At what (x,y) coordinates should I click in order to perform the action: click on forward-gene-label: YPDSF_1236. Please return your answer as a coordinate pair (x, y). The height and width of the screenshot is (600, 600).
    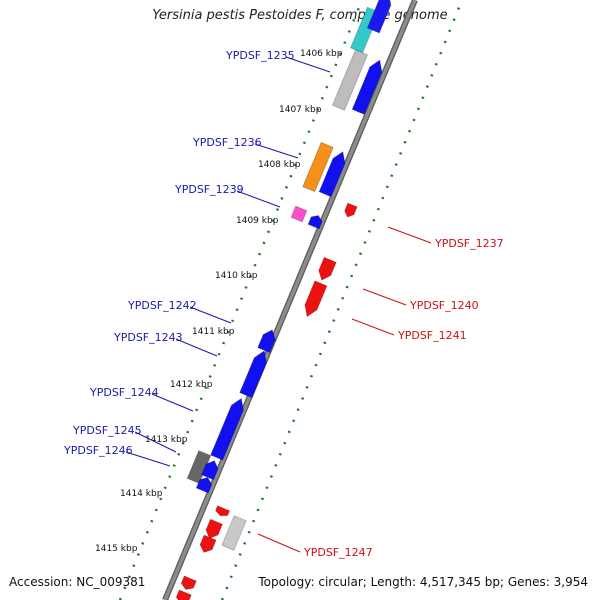
    Looking at the image, I should click on (227, 142).